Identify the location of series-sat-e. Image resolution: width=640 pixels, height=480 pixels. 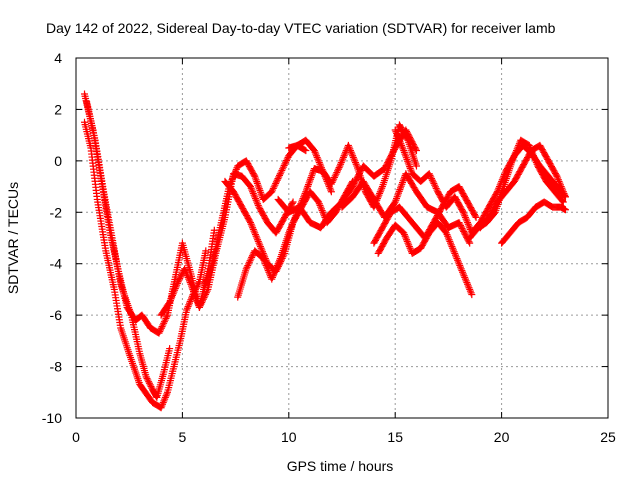
(255, 217).